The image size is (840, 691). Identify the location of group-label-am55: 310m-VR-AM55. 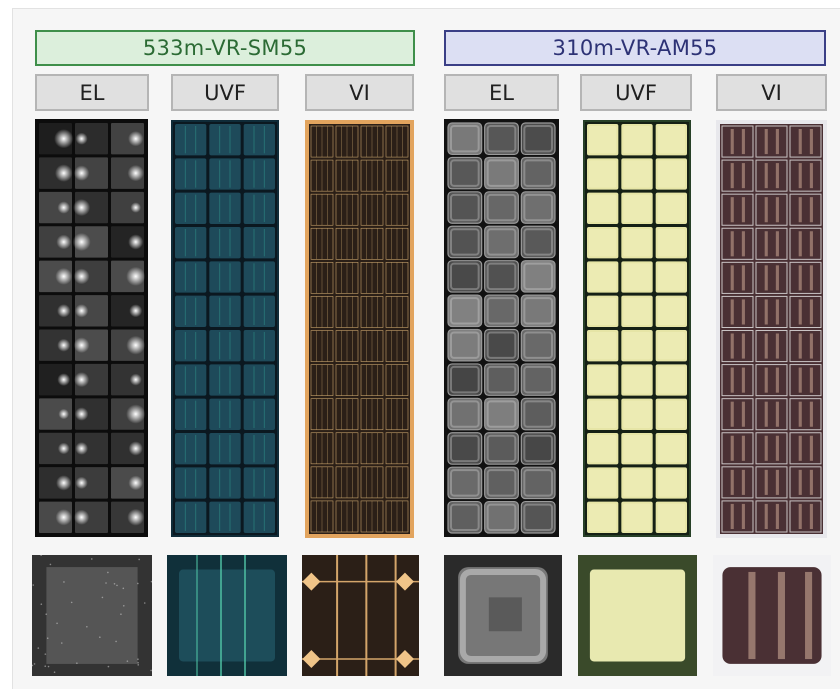
(635, 48).